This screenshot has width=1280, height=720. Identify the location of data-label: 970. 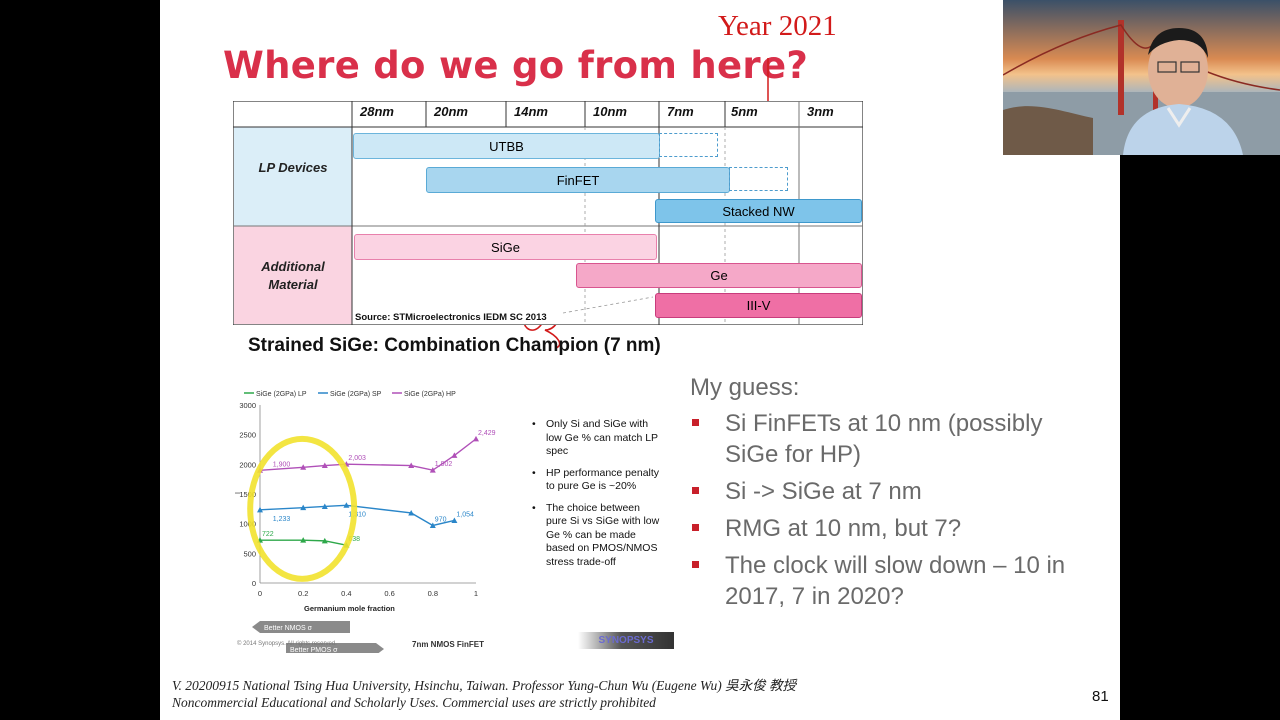
(441, 519).